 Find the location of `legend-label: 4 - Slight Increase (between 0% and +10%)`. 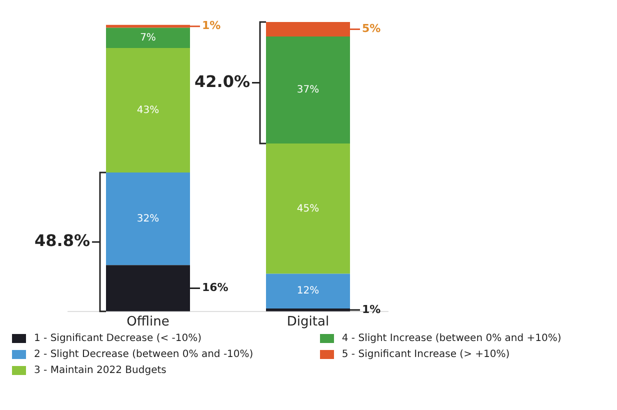

legend-label: 4 - Slight Increase (between 0% and +10%) is located at coordinates (452, 338).